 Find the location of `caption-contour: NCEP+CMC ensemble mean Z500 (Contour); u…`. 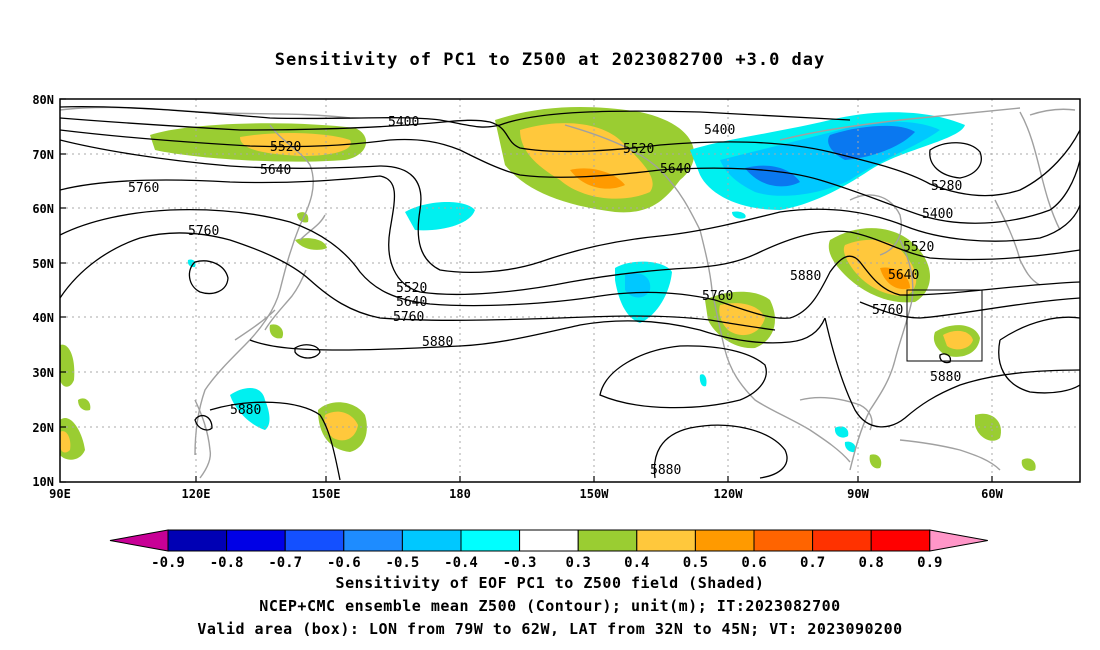

caption-contour: NCEP+CMC ensemble mean Z500 (Contour); u… is located at coordinates (550, 606).